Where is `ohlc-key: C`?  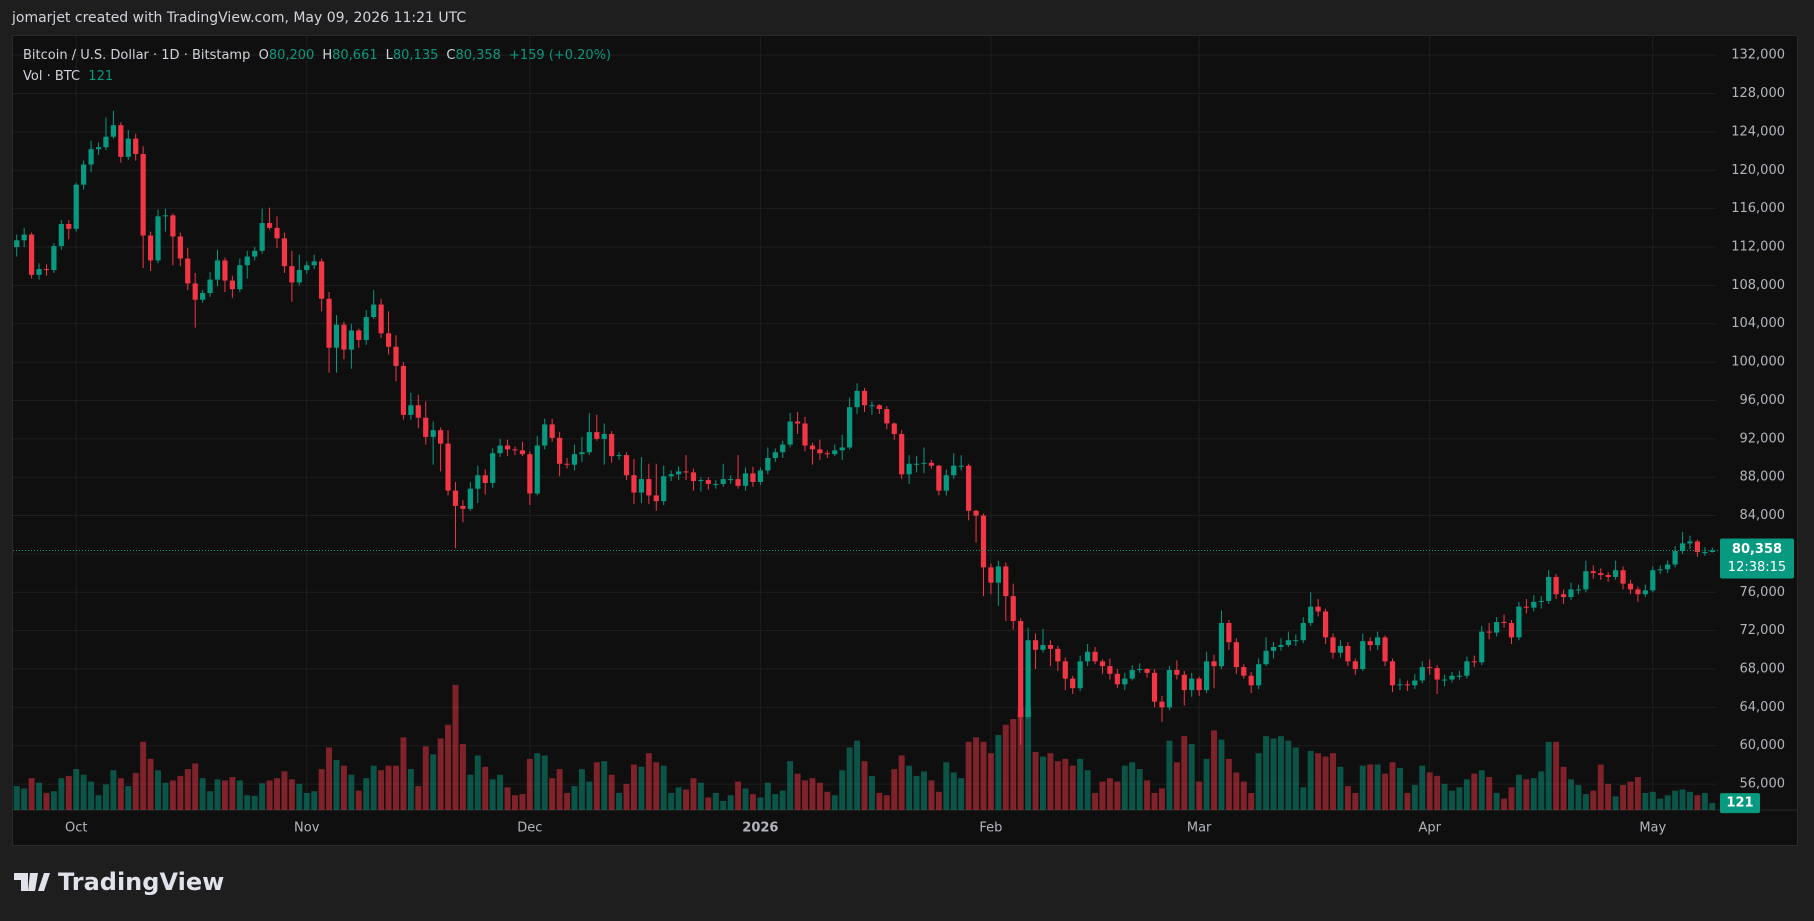
ohlc-key: C is located at coordinates (451, 55).